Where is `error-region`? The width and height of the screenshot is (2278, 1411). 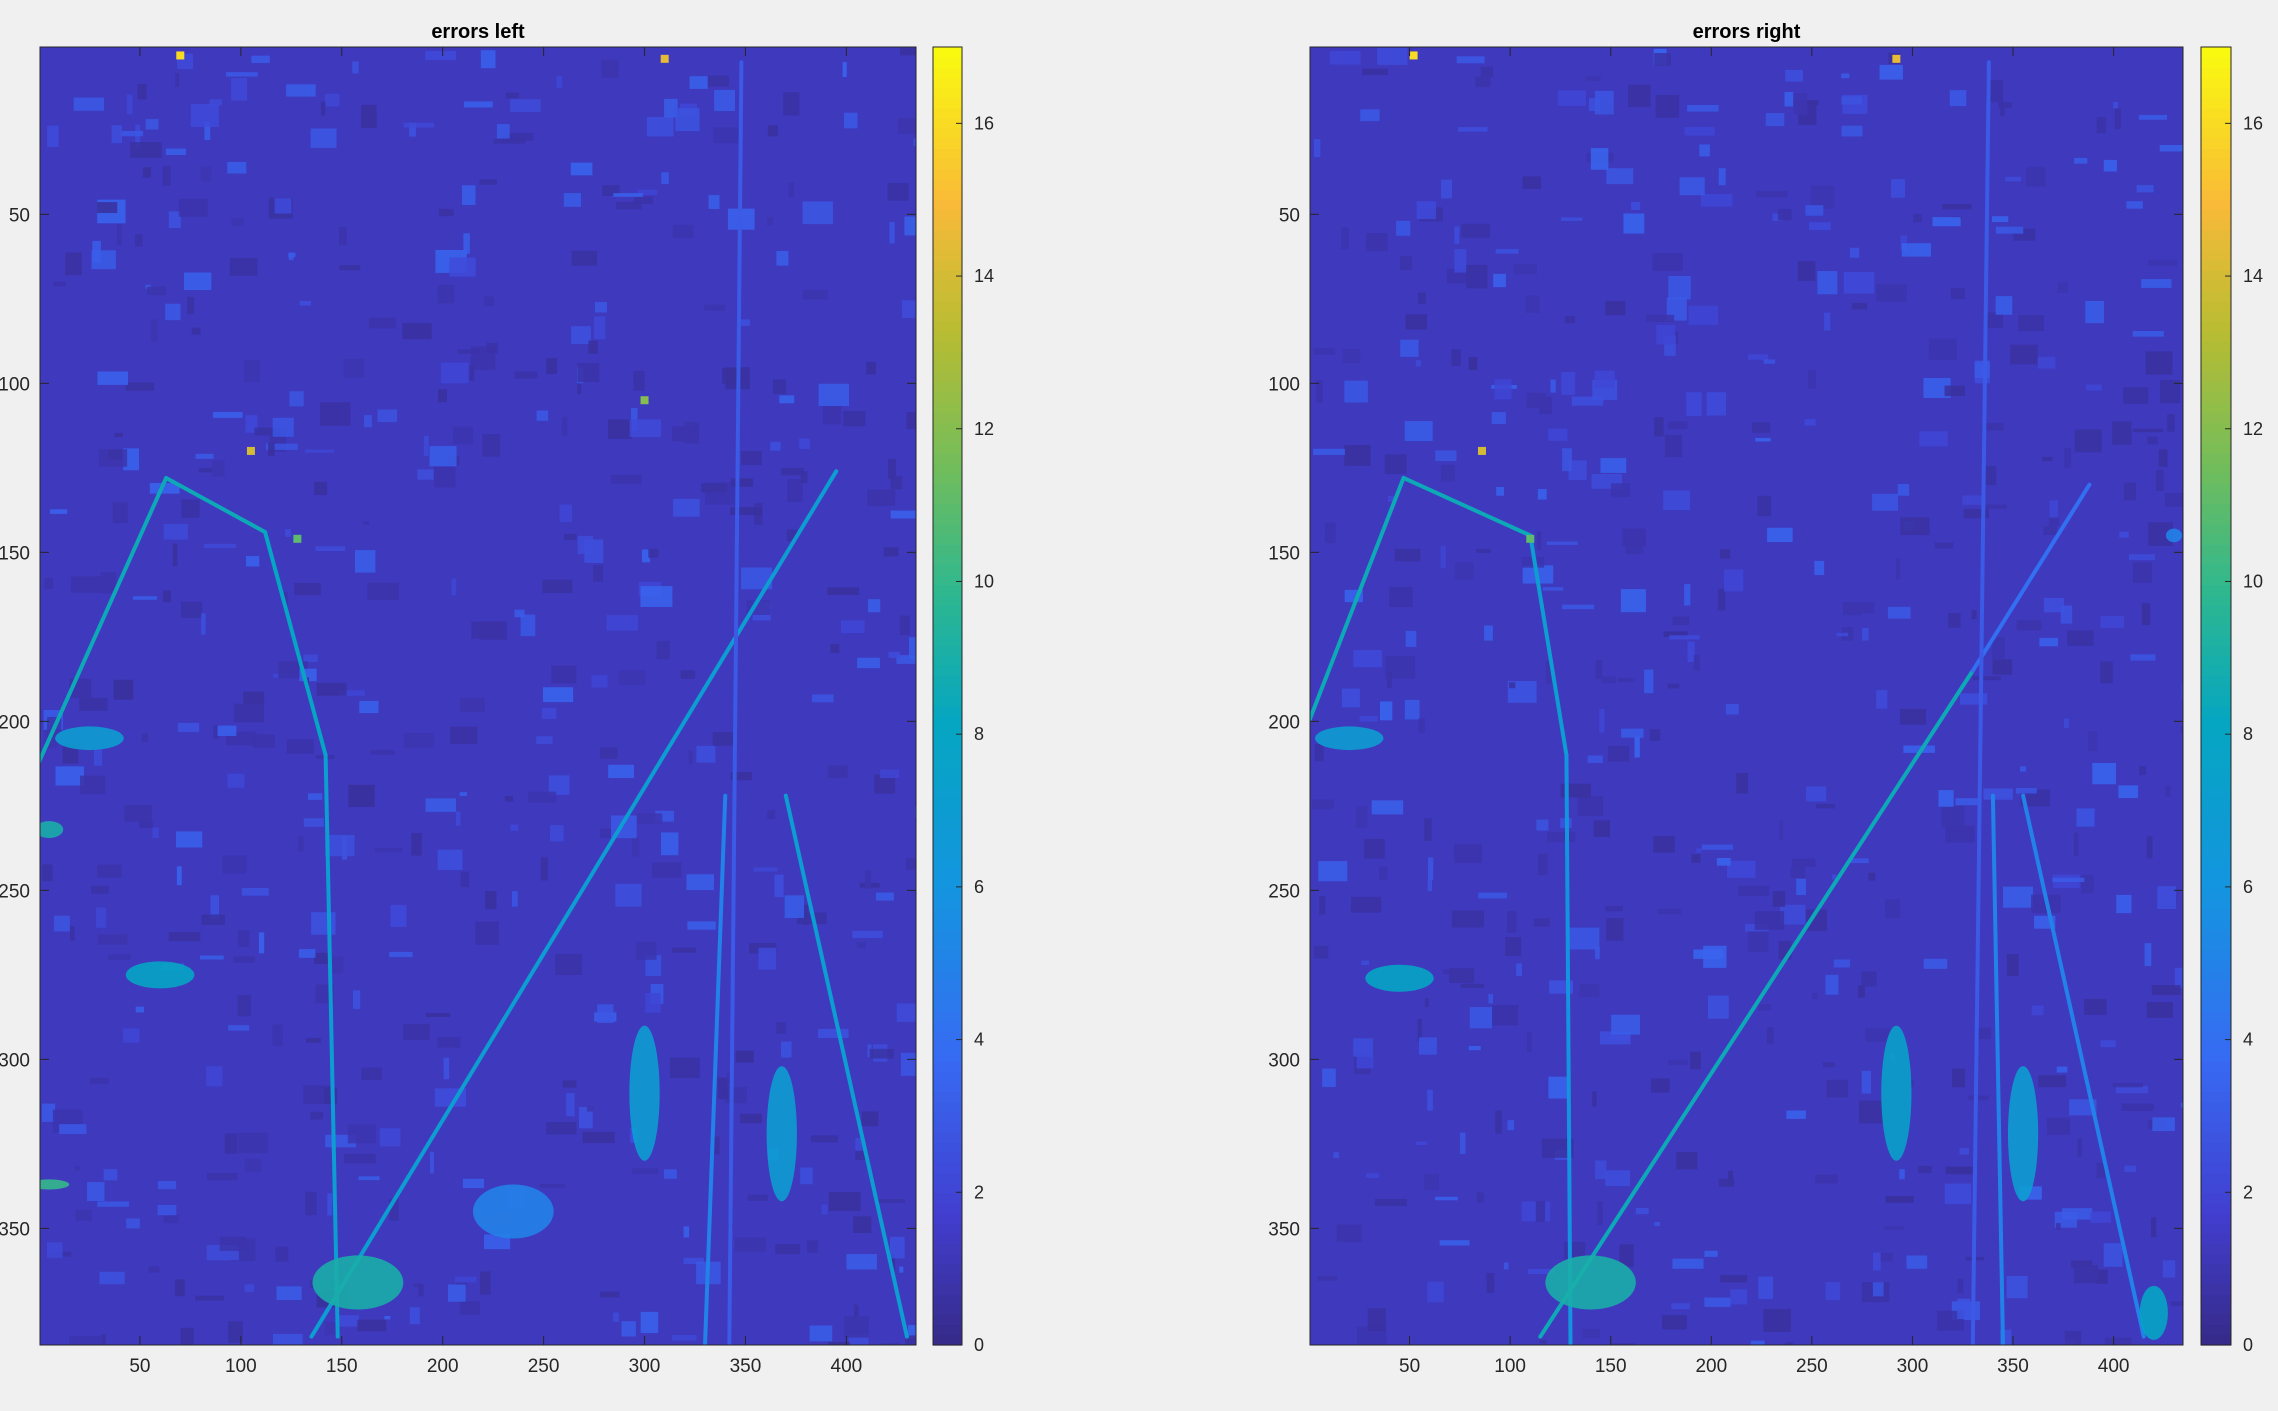
error-region is located at coordinates (1349, 738).